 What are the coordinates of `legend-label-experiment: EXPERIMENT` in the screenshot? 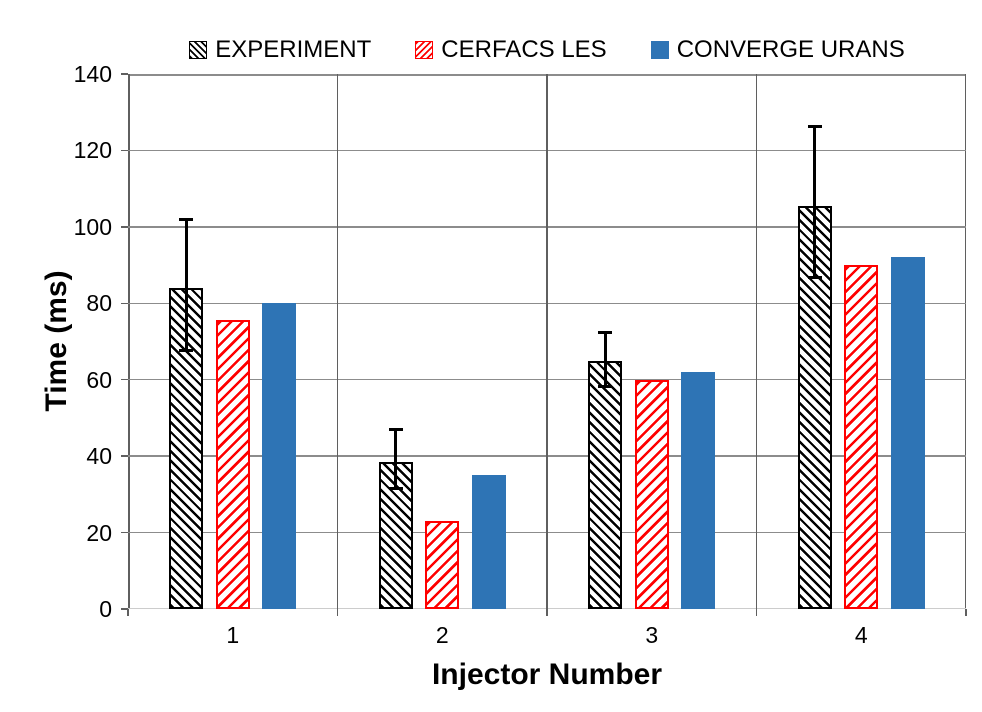 It's located at (293, 49).